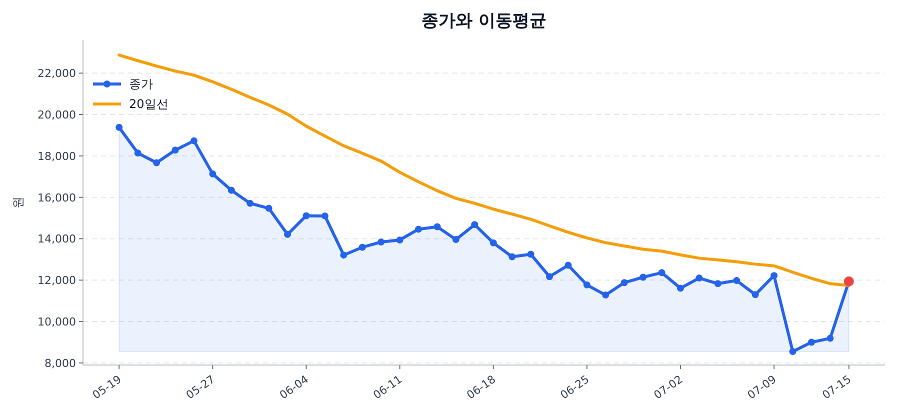 Image resolution: width=900 pixels, height=420 pixels. Describe the element at coordinates (57, 115) in the screenshot. I see `y-tick-label: 20,000` at that location.